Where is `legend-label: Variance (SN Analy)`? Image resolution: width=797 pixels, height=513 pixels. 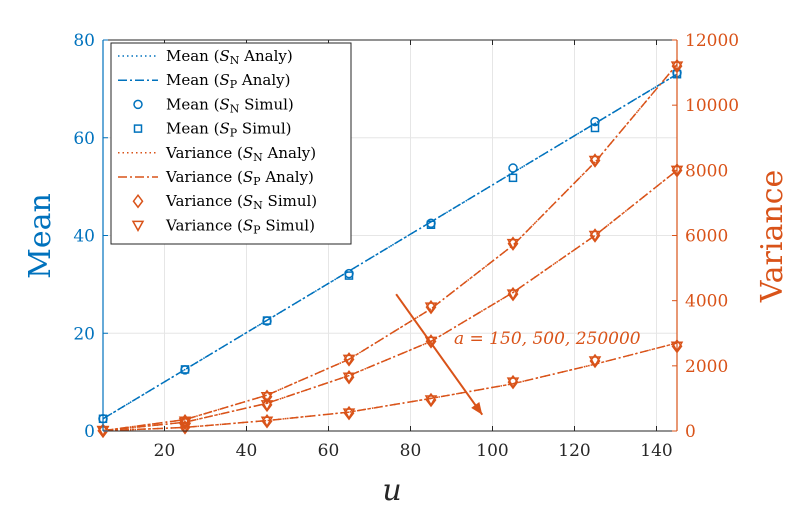 legend-label: Variance (SN Analy) is located at coordinates (240, 154).